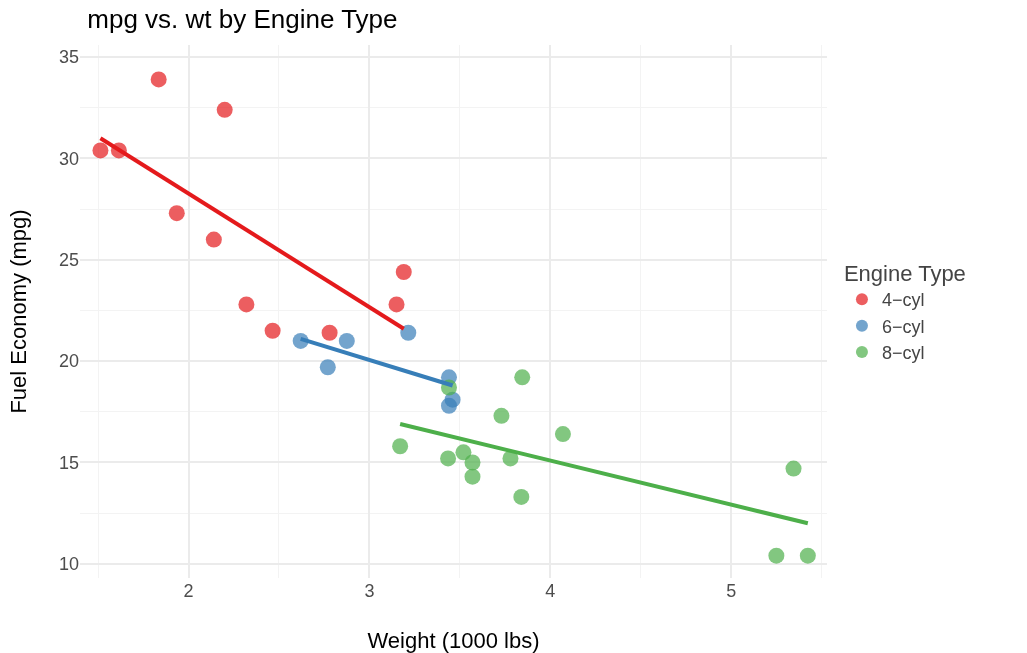  What do you see at coordinates (453, 640) in the screenshot?
I see `x-axis-title: Weight (1000 lbs)` at bounding box center [453, 640].